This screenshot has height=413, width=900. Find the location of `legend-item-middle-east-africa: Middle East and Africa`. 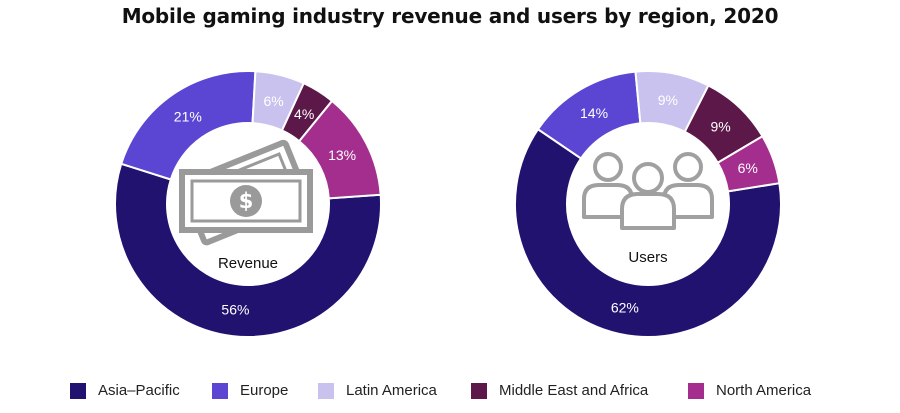

legend-item-middle-east-africa: Middle East and Africa is located at coordinates (559, 390).